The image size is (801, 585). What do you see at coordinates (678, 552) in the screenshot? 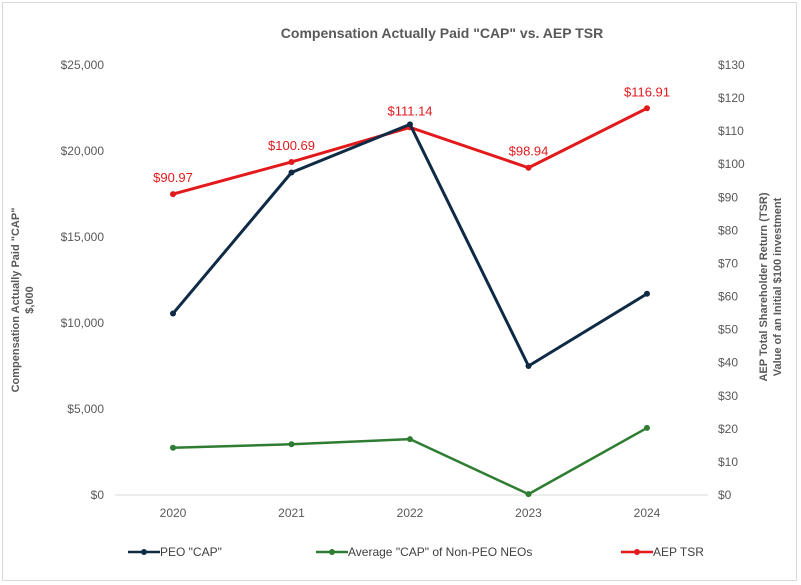
I see `legend-label-tsr: AEP TSR` at bounding box center [678, 552].